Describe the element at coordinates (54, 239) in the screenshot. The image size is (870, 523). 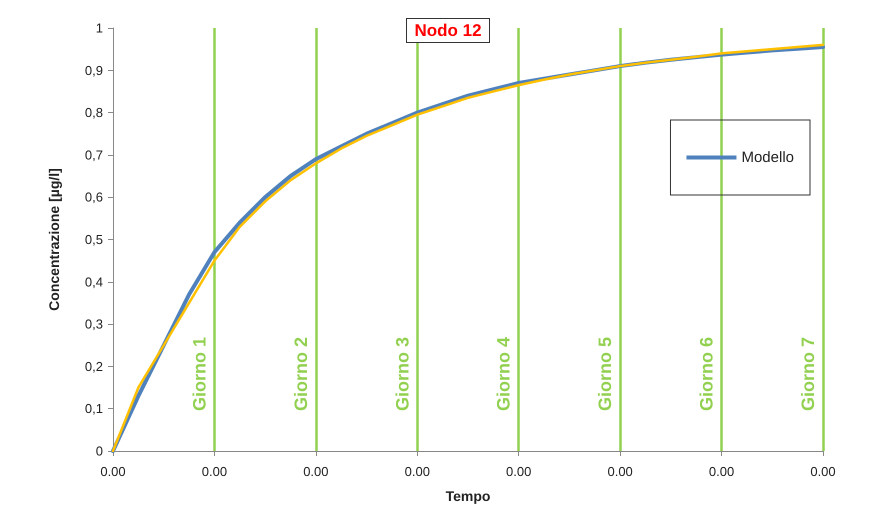
I see `y-axis-title: Concentrazione [µg/l]` at that location.